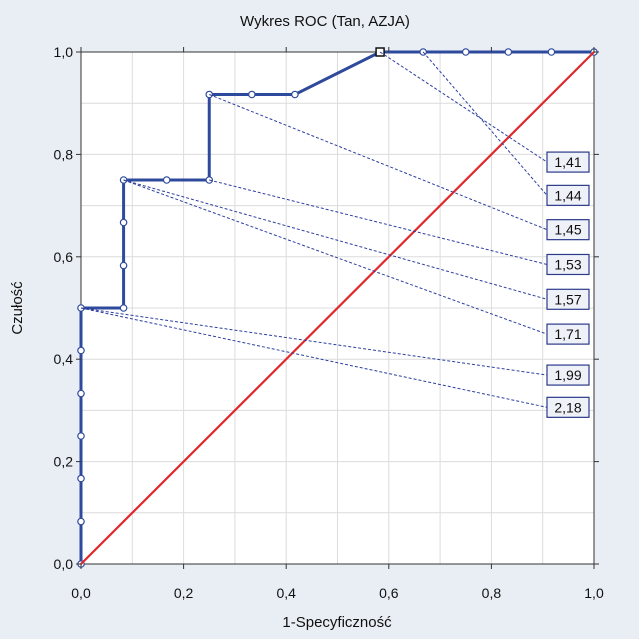 This screenshot has height=639, width=639. Describe the element at coordinates (81, 593) in the screenshot. I see `x-tick-label: 0,0` at that location.